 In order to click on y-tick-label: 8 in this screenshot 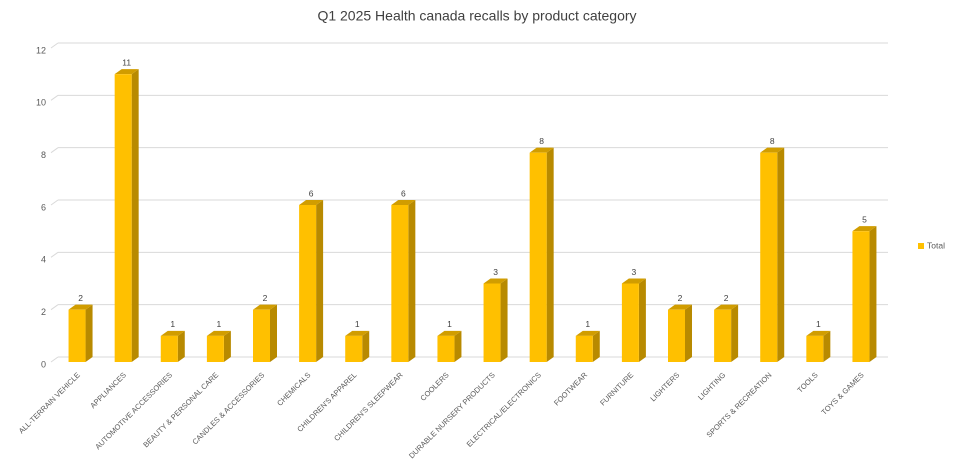, I will do `click(43, 155)`.